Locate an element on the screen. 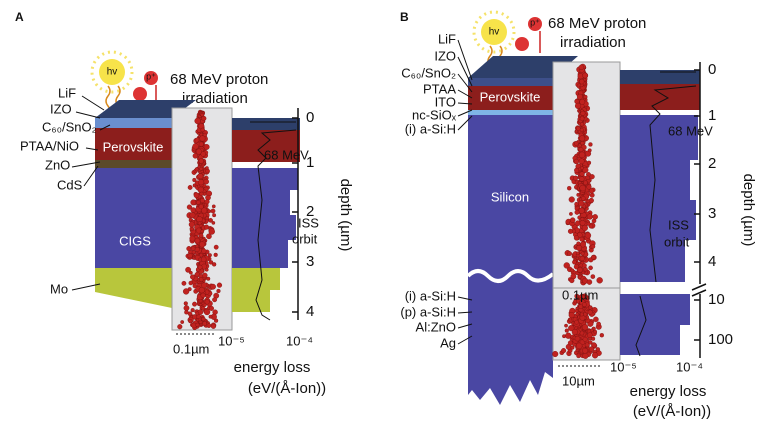 Image resolution: width=765 pixels, height=425 pixels. particle-track is located at coordinates (200, 220).